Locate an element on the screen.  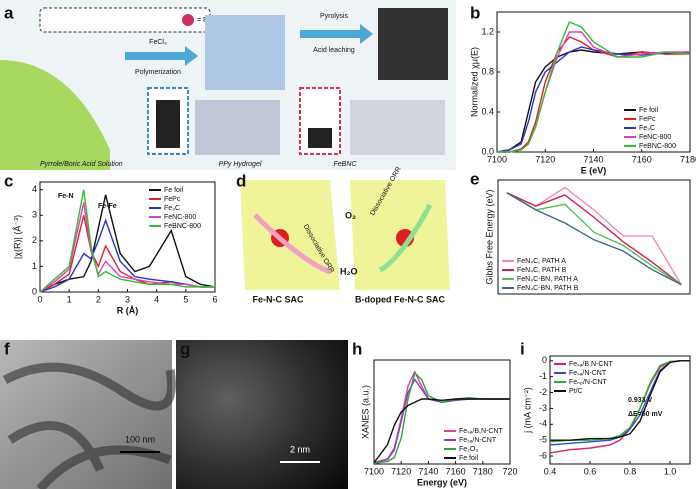
y-tick-label: 1 is located at coordinates (34, 266).